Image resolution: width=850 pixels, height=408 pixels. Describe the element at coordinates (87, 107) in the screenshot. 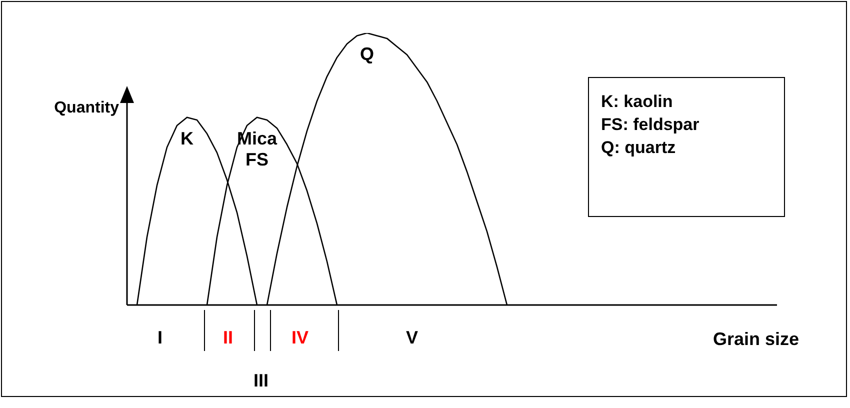

I see `y-axis-title: Quantity` at that location.